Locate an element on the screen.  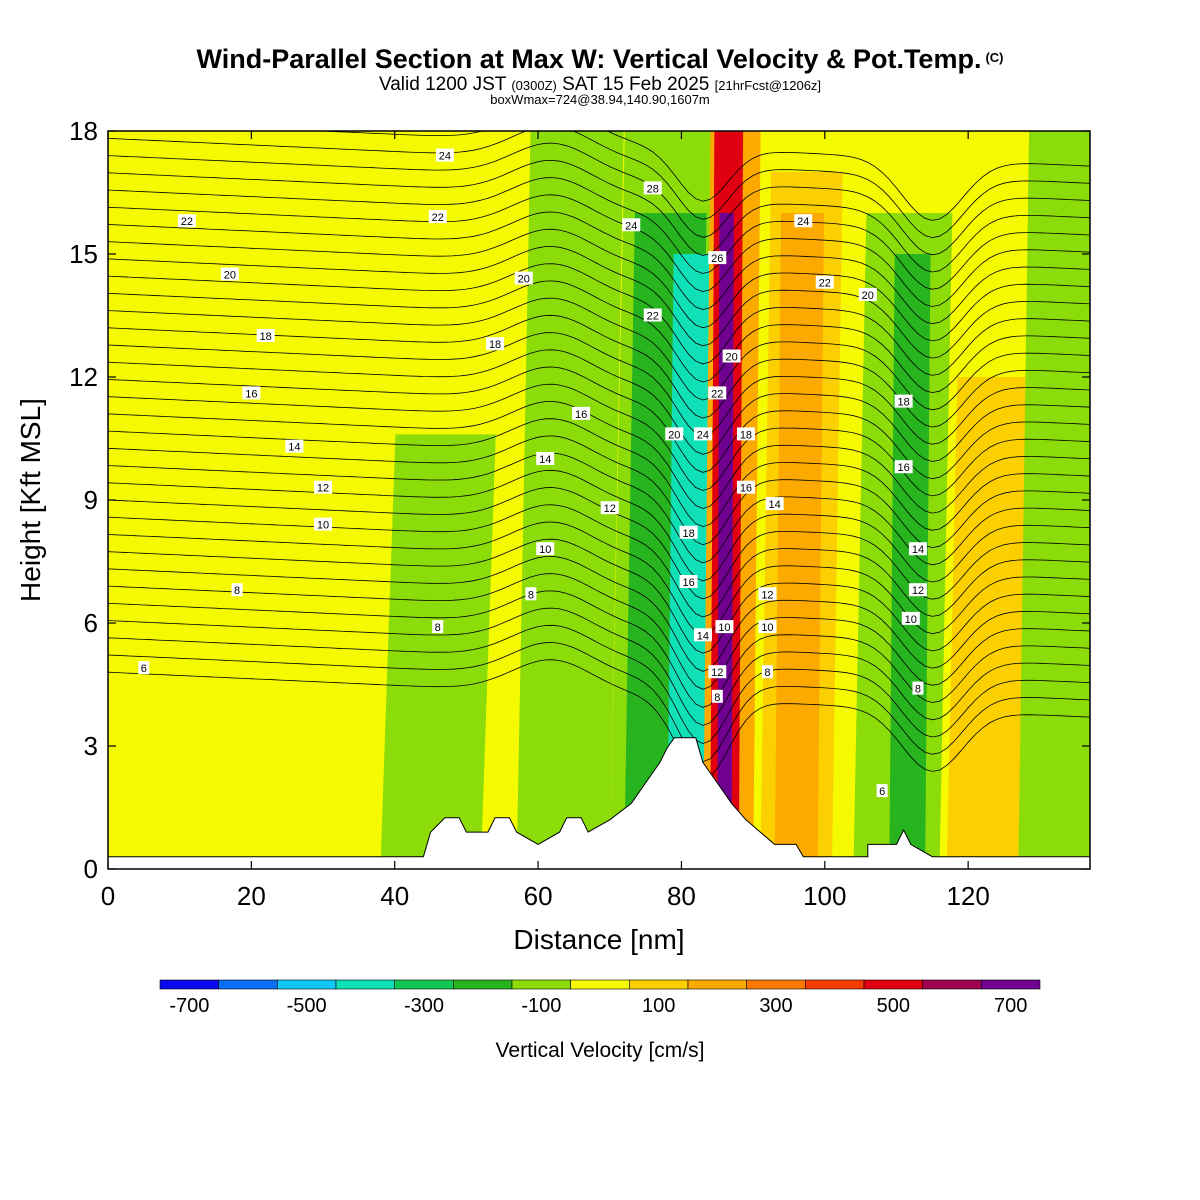
theta-label-text: 18 is located at coordinates (746, 435).